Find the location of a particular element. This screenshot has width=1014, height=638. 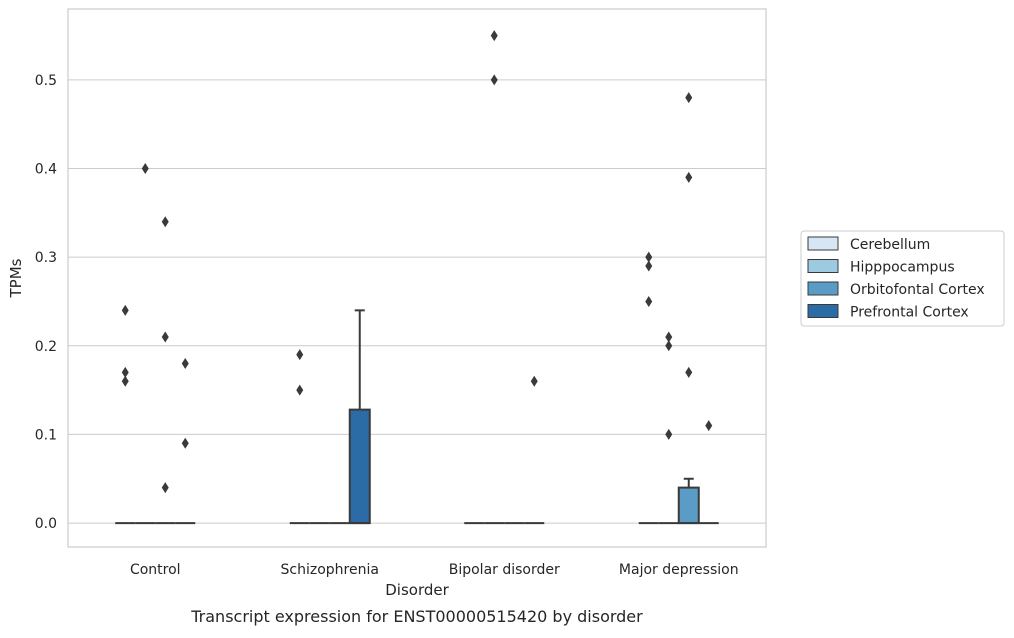

legend-item: Prefrontal Cortex is located at coordinates (888, 312).